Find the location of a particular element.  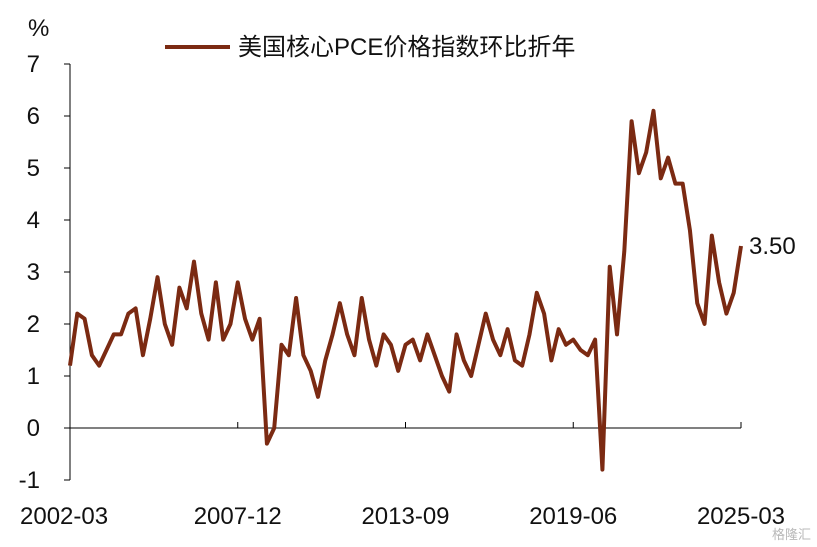

y-tick-label: 5 is located at coordinates (33, 168).